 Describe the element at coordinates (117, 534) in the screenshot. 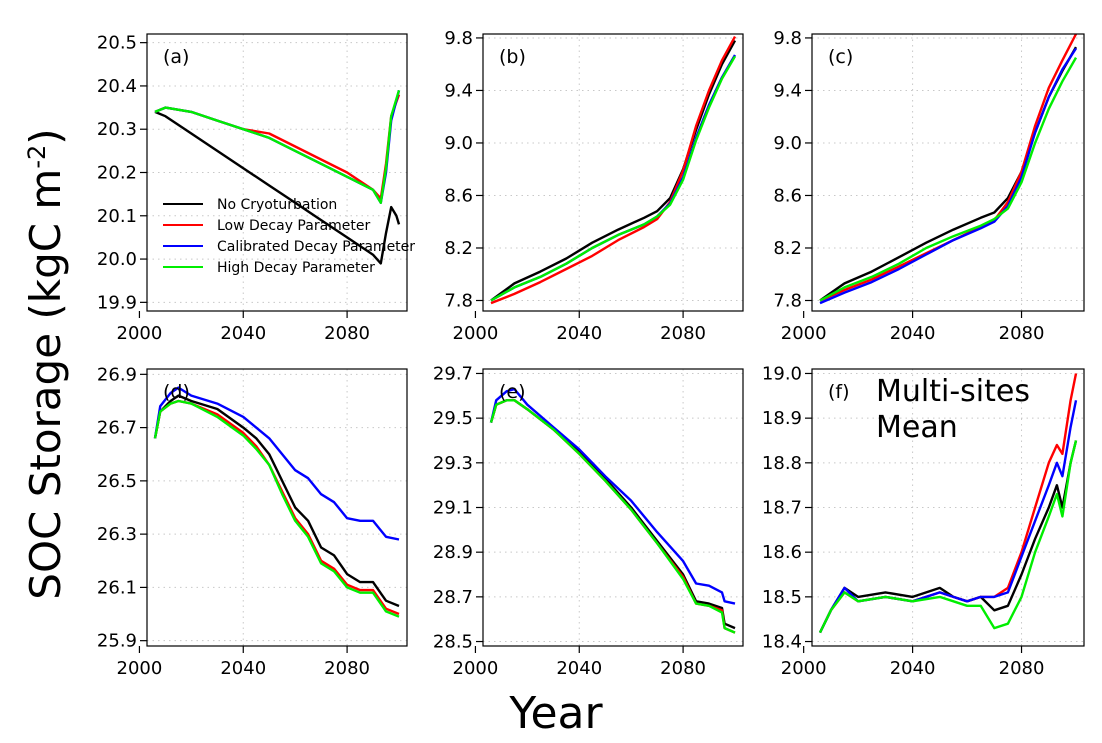

I see `y-tick-label: 26.3` at that location.